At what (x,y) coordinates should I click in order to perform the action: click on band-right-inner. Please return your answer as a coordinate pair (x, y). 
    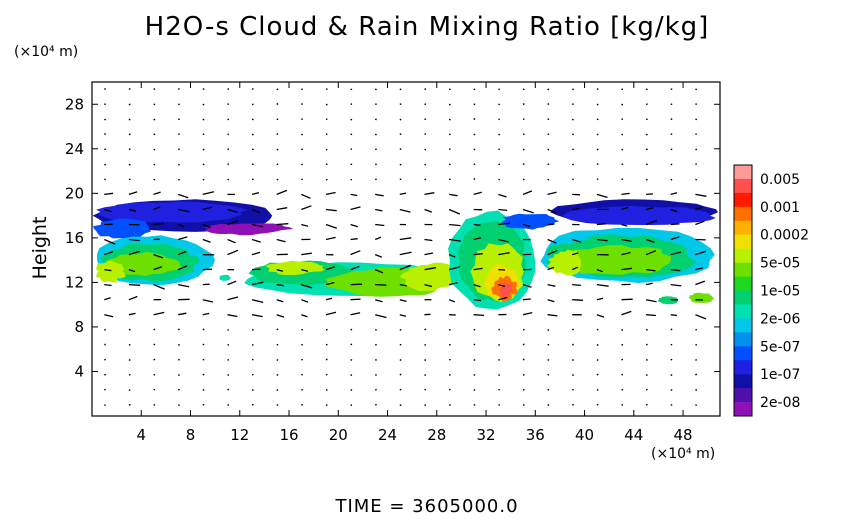
    Looking at the image, I should click on (613, 260).